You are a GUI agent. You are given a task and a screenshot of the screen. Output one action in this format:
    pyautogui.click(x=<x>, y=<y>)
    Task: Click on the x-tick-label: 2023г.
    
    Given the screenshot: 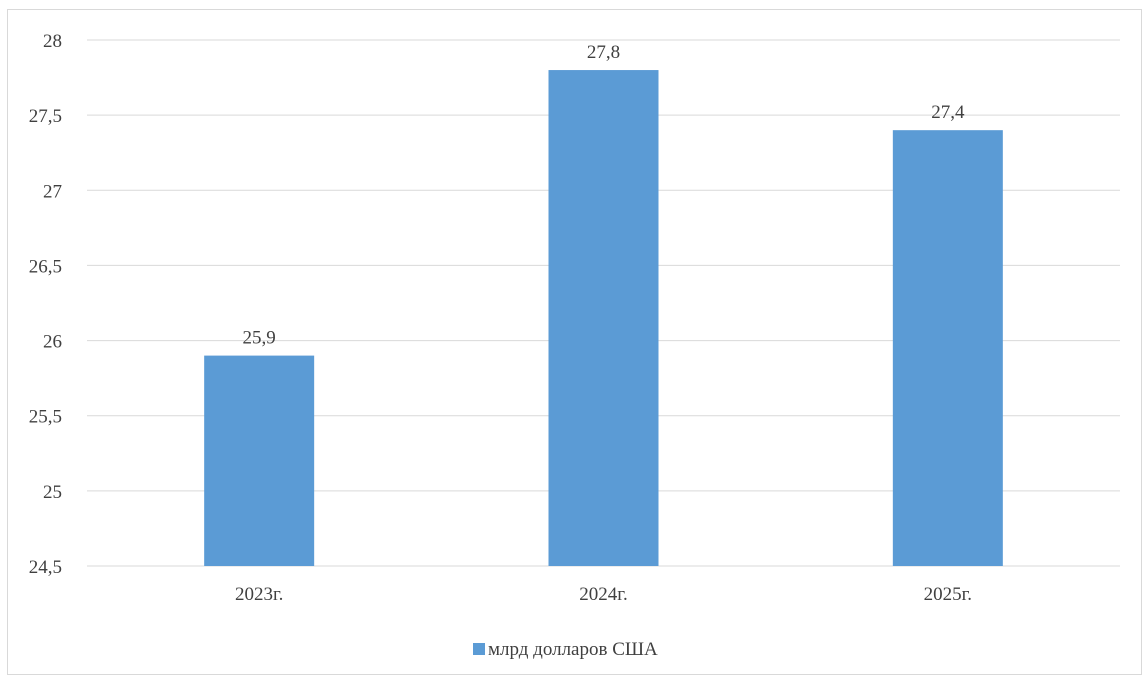 What is the action you would take?
    pyautogui.click(x=259, y=594)
    